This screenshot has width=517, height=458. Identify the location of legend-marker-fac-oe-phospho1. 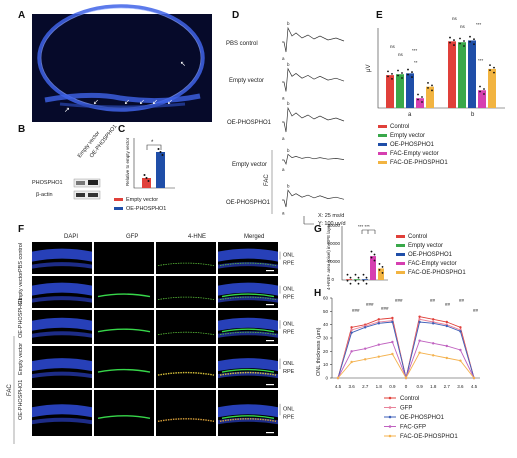
(390, 436).